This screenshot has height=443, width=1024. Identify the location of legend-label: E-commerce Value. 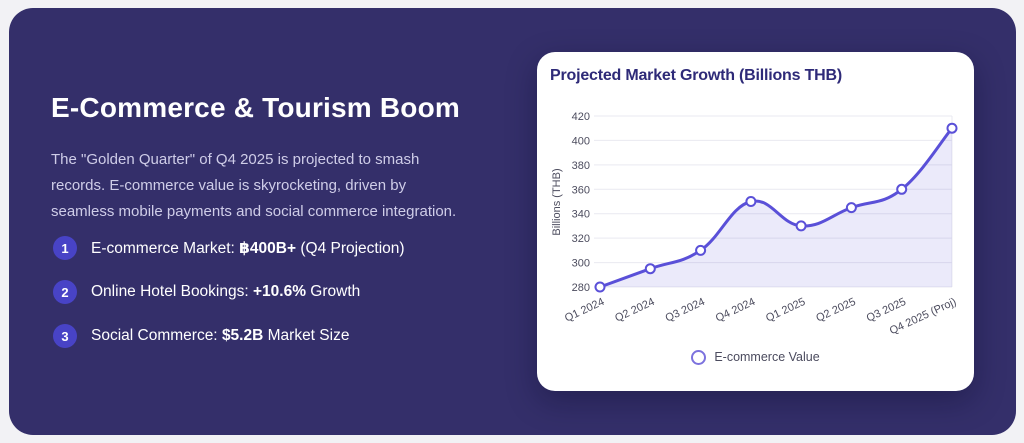
(767, 357).